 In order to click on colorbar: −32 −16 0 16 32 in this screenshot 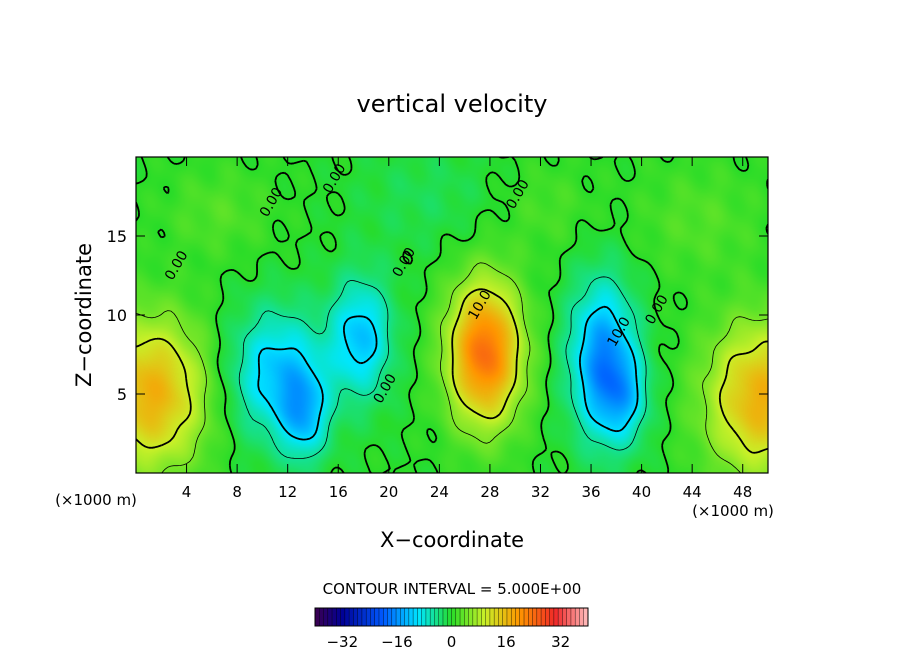, I will do `click(451, 629)`.